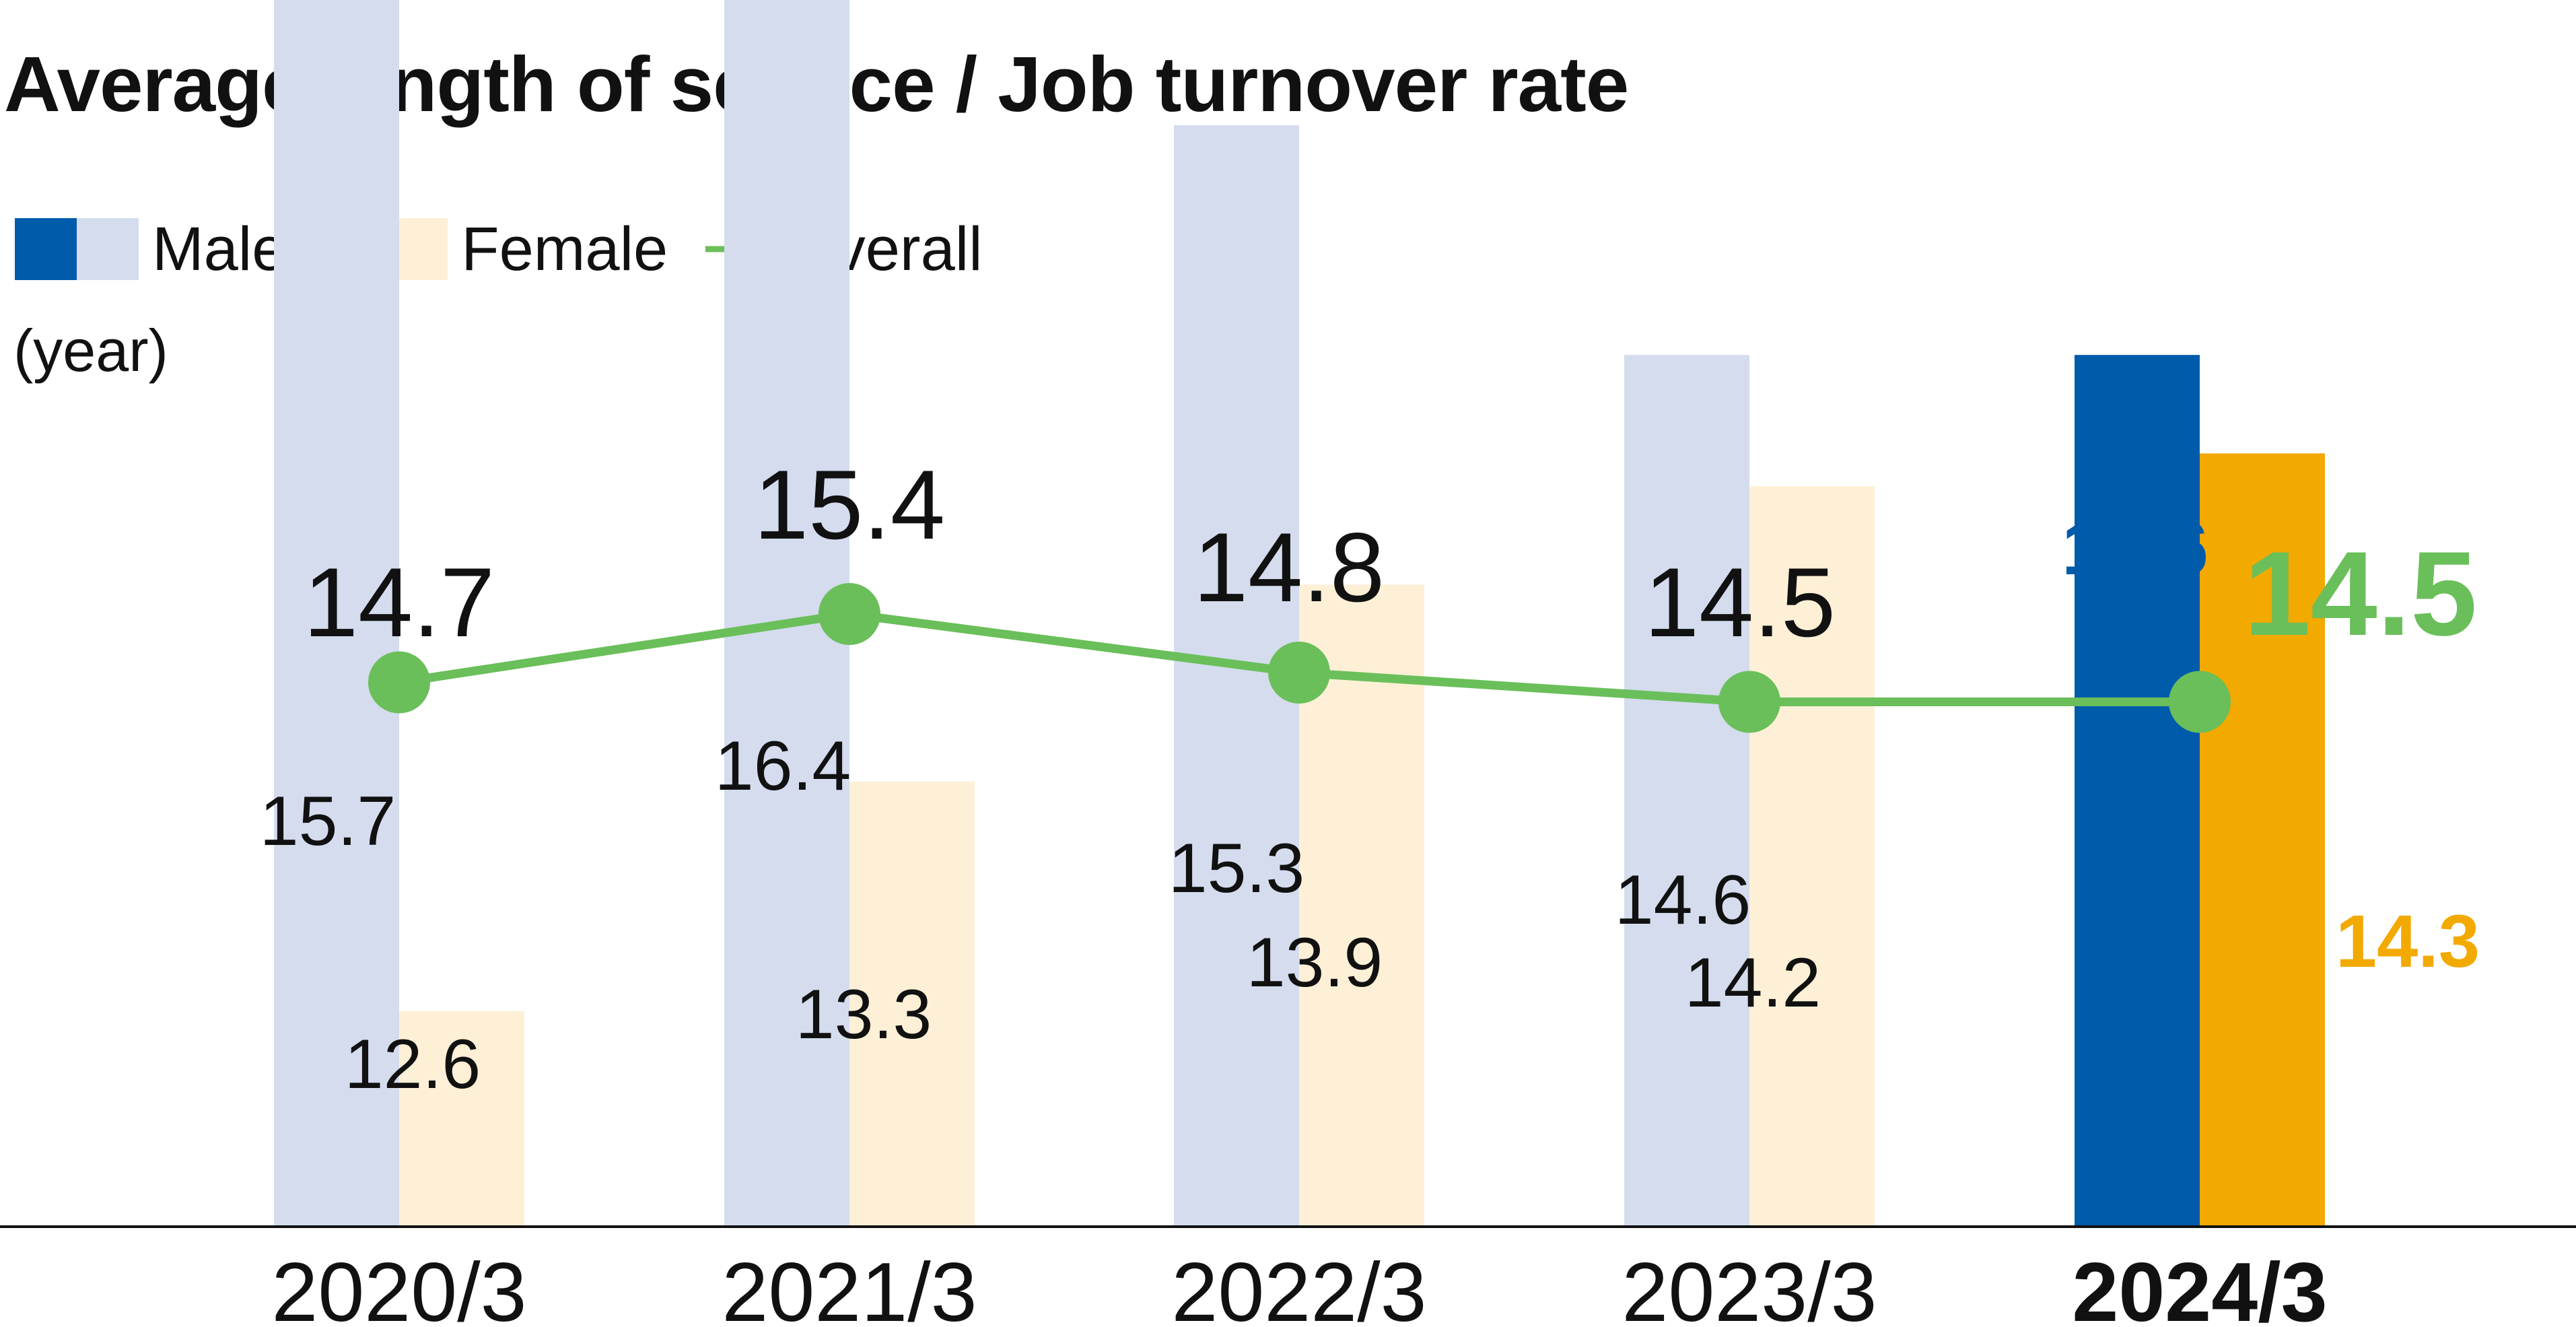 The height and width of the screenshot is (1327, 2576). I want to click on female-value-label: 13.3, so click(864, 1015).